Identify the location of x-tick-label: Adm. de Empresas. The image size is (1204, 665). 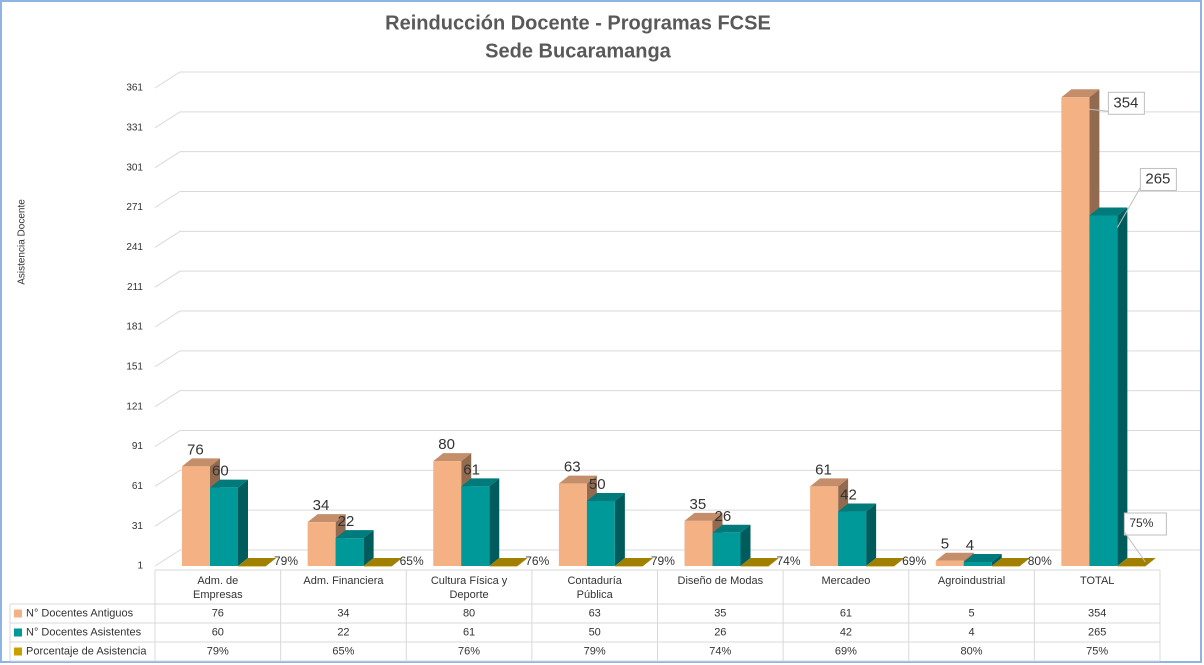
(218, 588).